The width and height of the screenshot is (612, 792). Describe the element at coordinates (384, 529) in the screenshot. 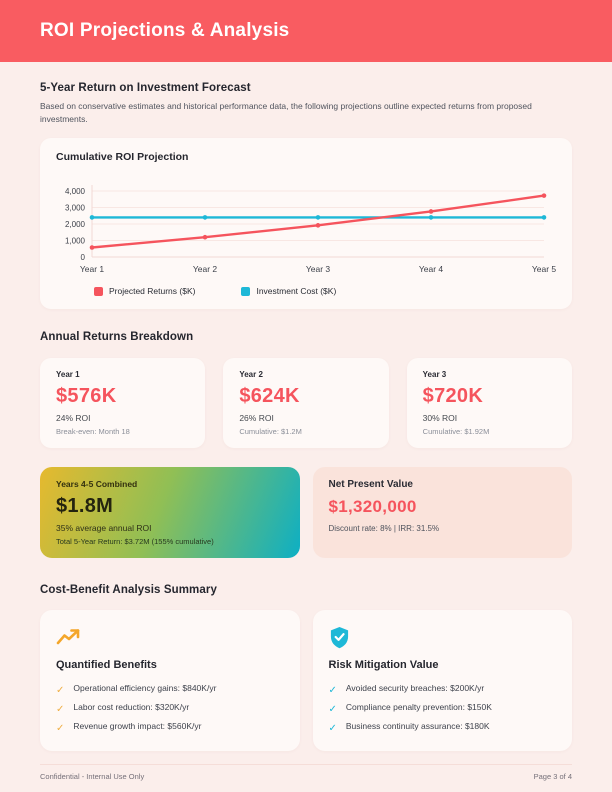

I see `card-note: Discount rate: 8% | IRR: 31.5%` at that location.